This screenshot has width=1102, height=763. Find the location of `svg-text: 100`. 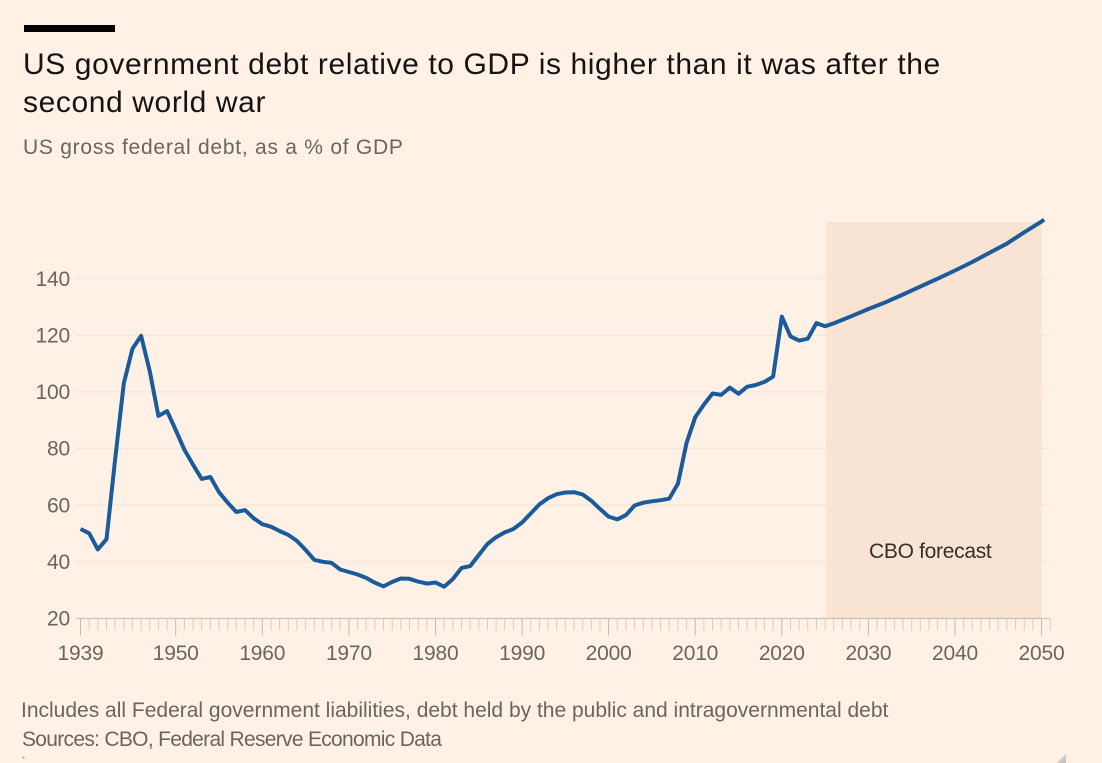

svg-text: 100 is located at coordinates (53, 392).